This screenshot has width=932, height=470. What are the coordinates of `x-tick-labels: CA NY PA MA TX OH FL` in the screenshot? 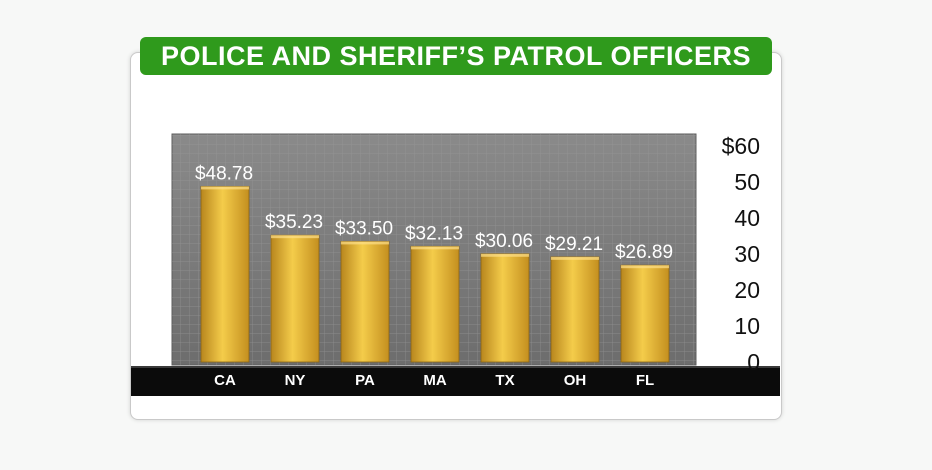 It's located at (434, 380).